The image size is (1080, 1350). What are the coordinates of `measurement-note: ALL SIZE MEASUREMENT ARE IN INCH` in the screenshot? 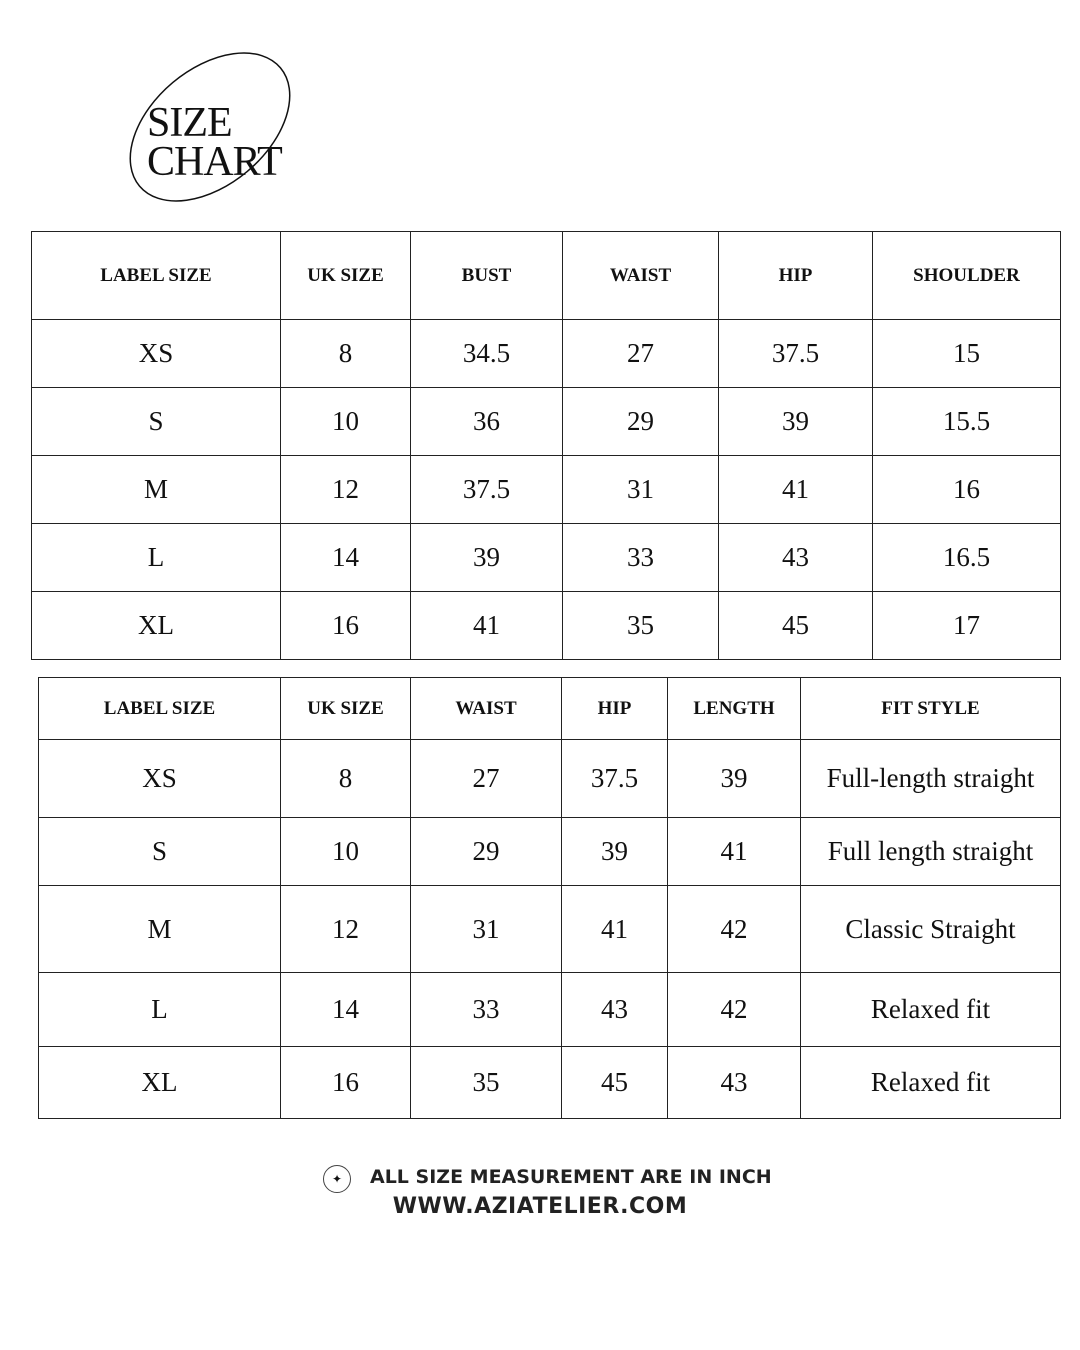 It's located at (571, 1177).